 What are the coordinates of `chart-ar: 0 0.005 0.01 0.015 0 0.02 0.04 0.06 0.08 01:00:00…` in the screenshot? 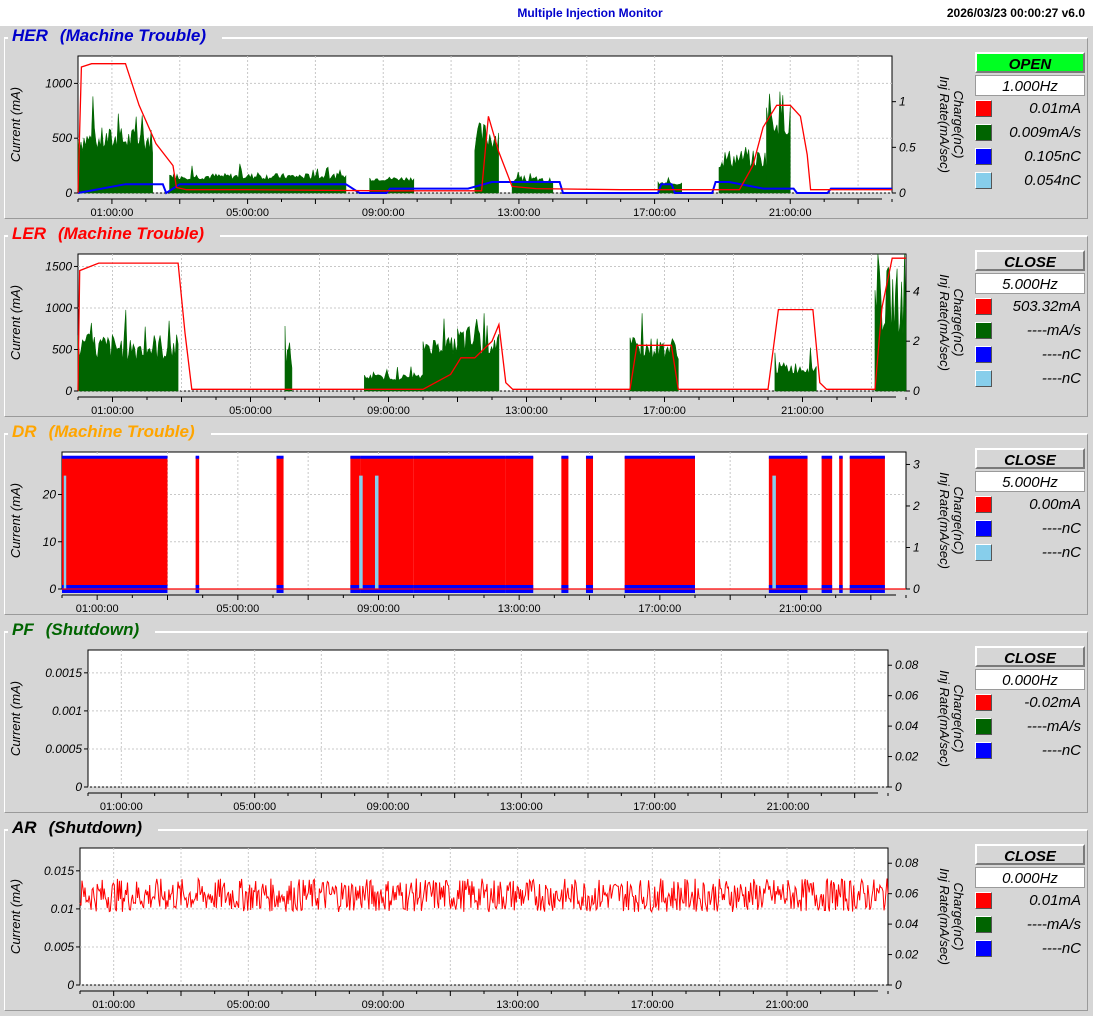 It's located at (487, 929).